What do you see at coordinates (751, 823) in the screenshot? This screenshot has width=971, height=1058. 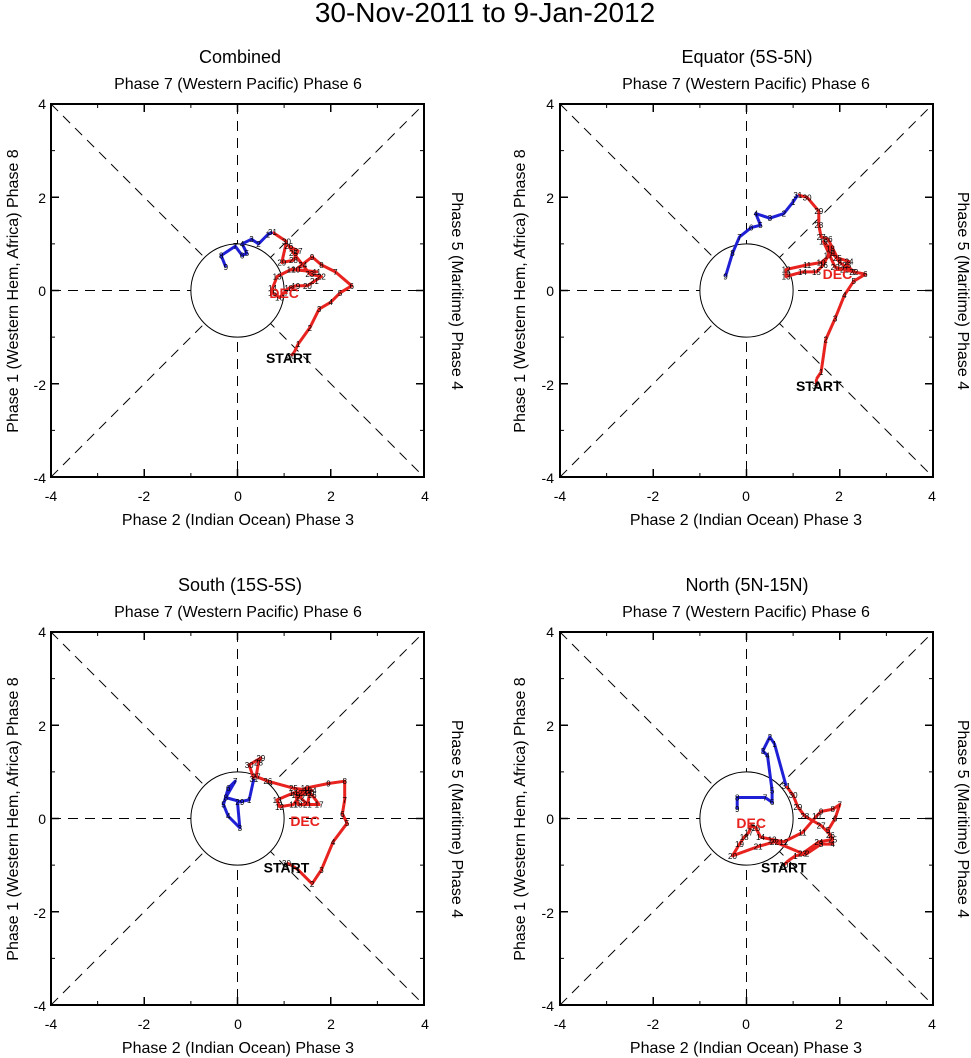 I see `dec-label: DEC` at bounding box center [751, 823].